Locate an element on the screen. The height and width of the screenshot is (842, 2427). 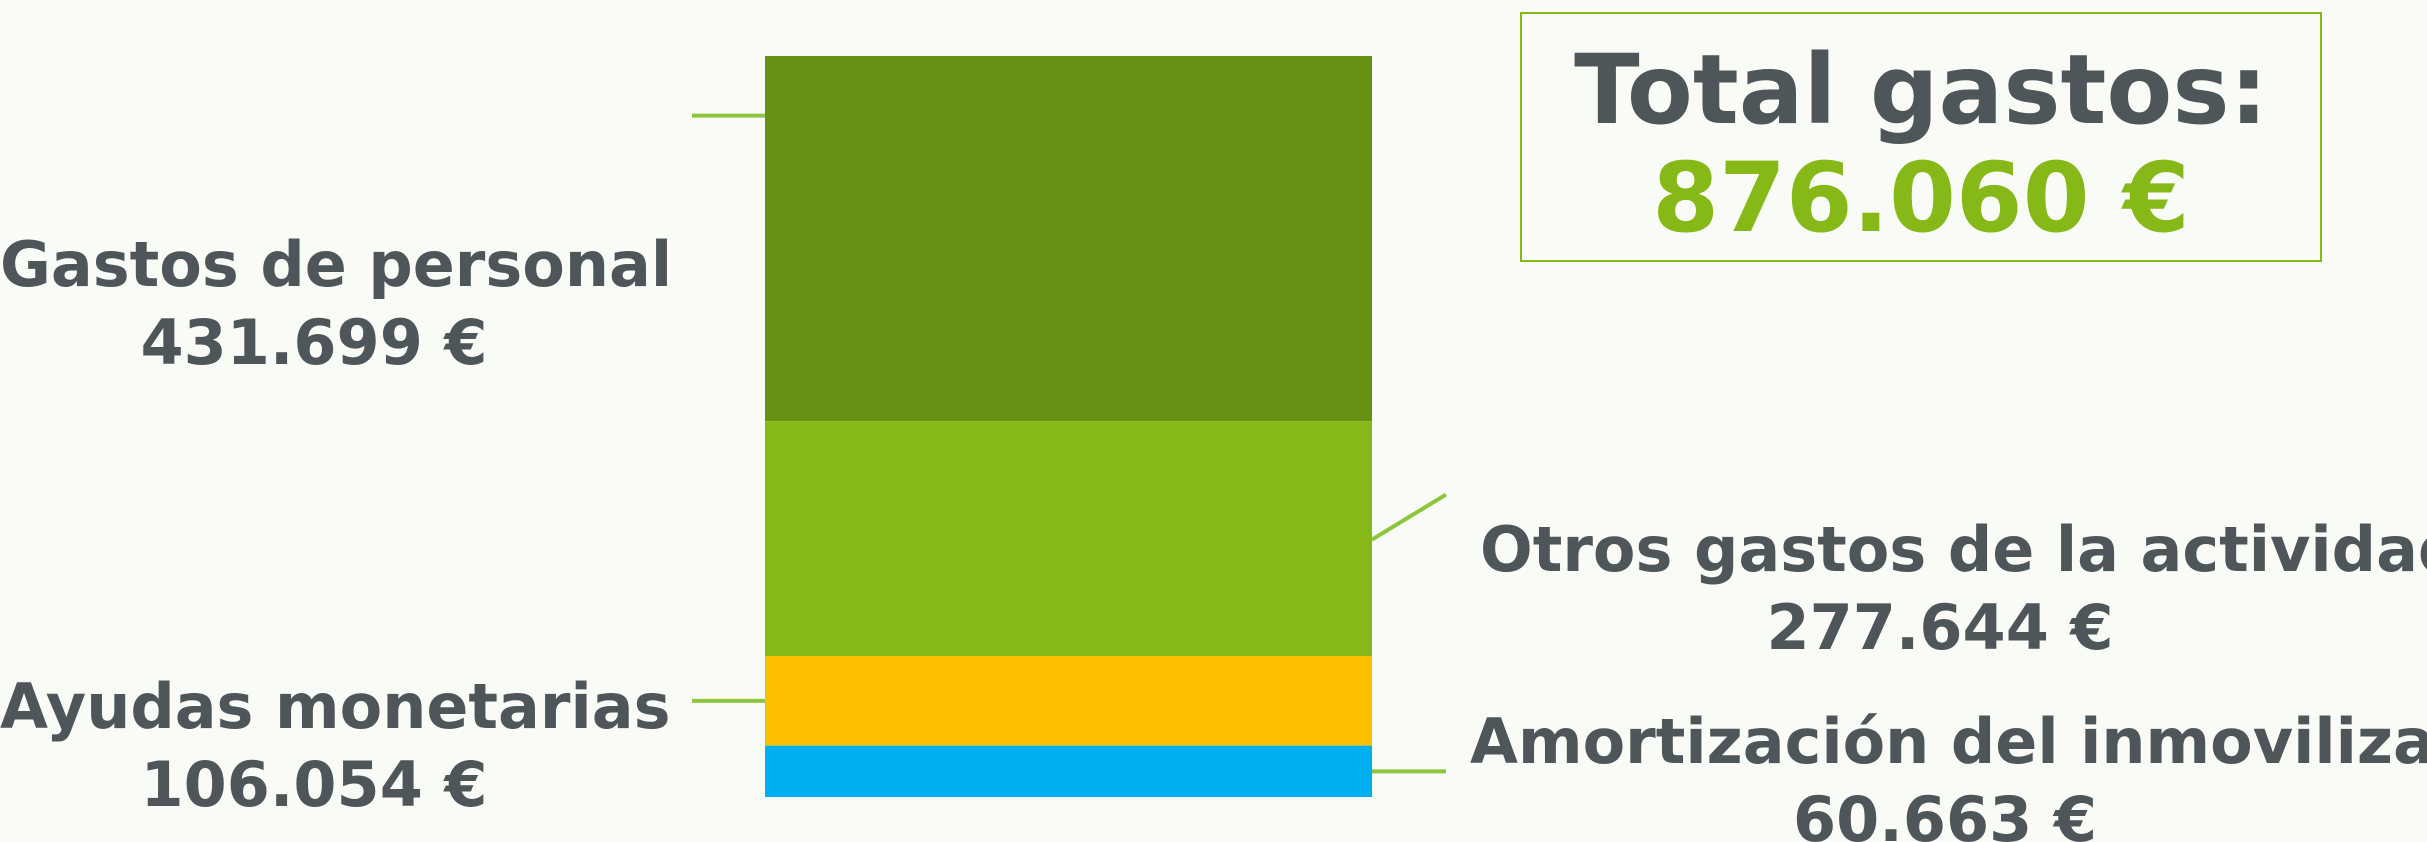
label-amortizacion-value: 60.663 € is located at coordinates (1945, 812).